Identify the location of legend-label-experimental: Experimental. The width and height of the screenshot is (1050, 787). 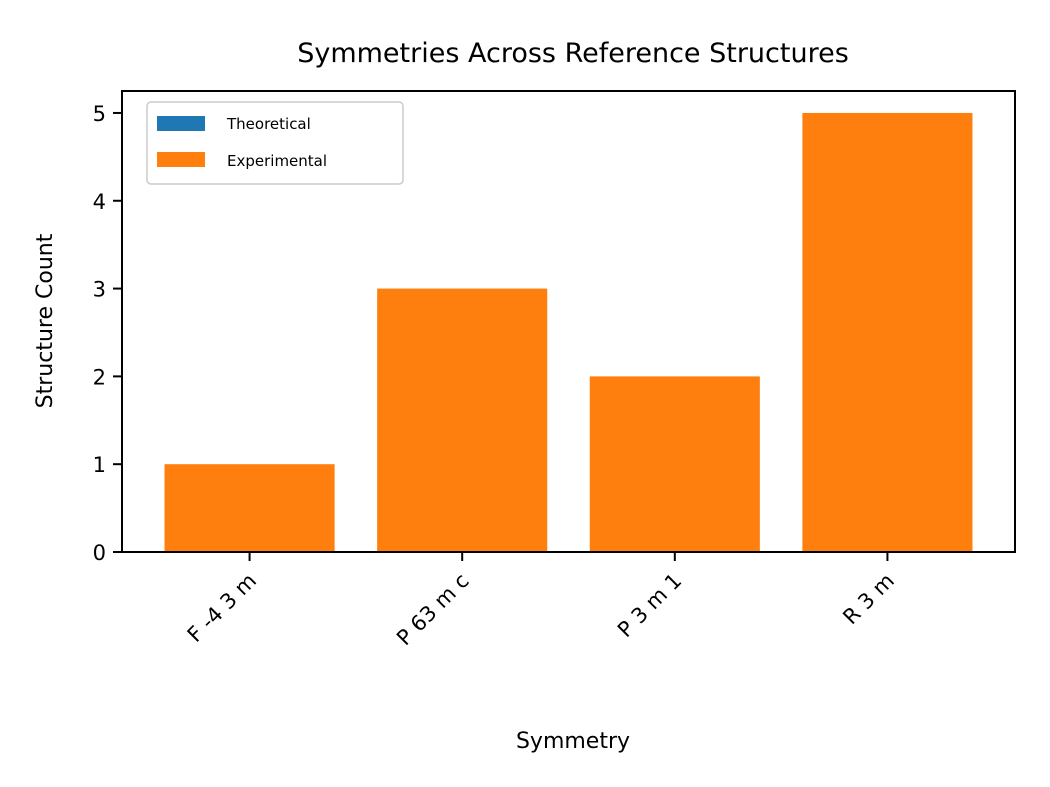
(277, 161).